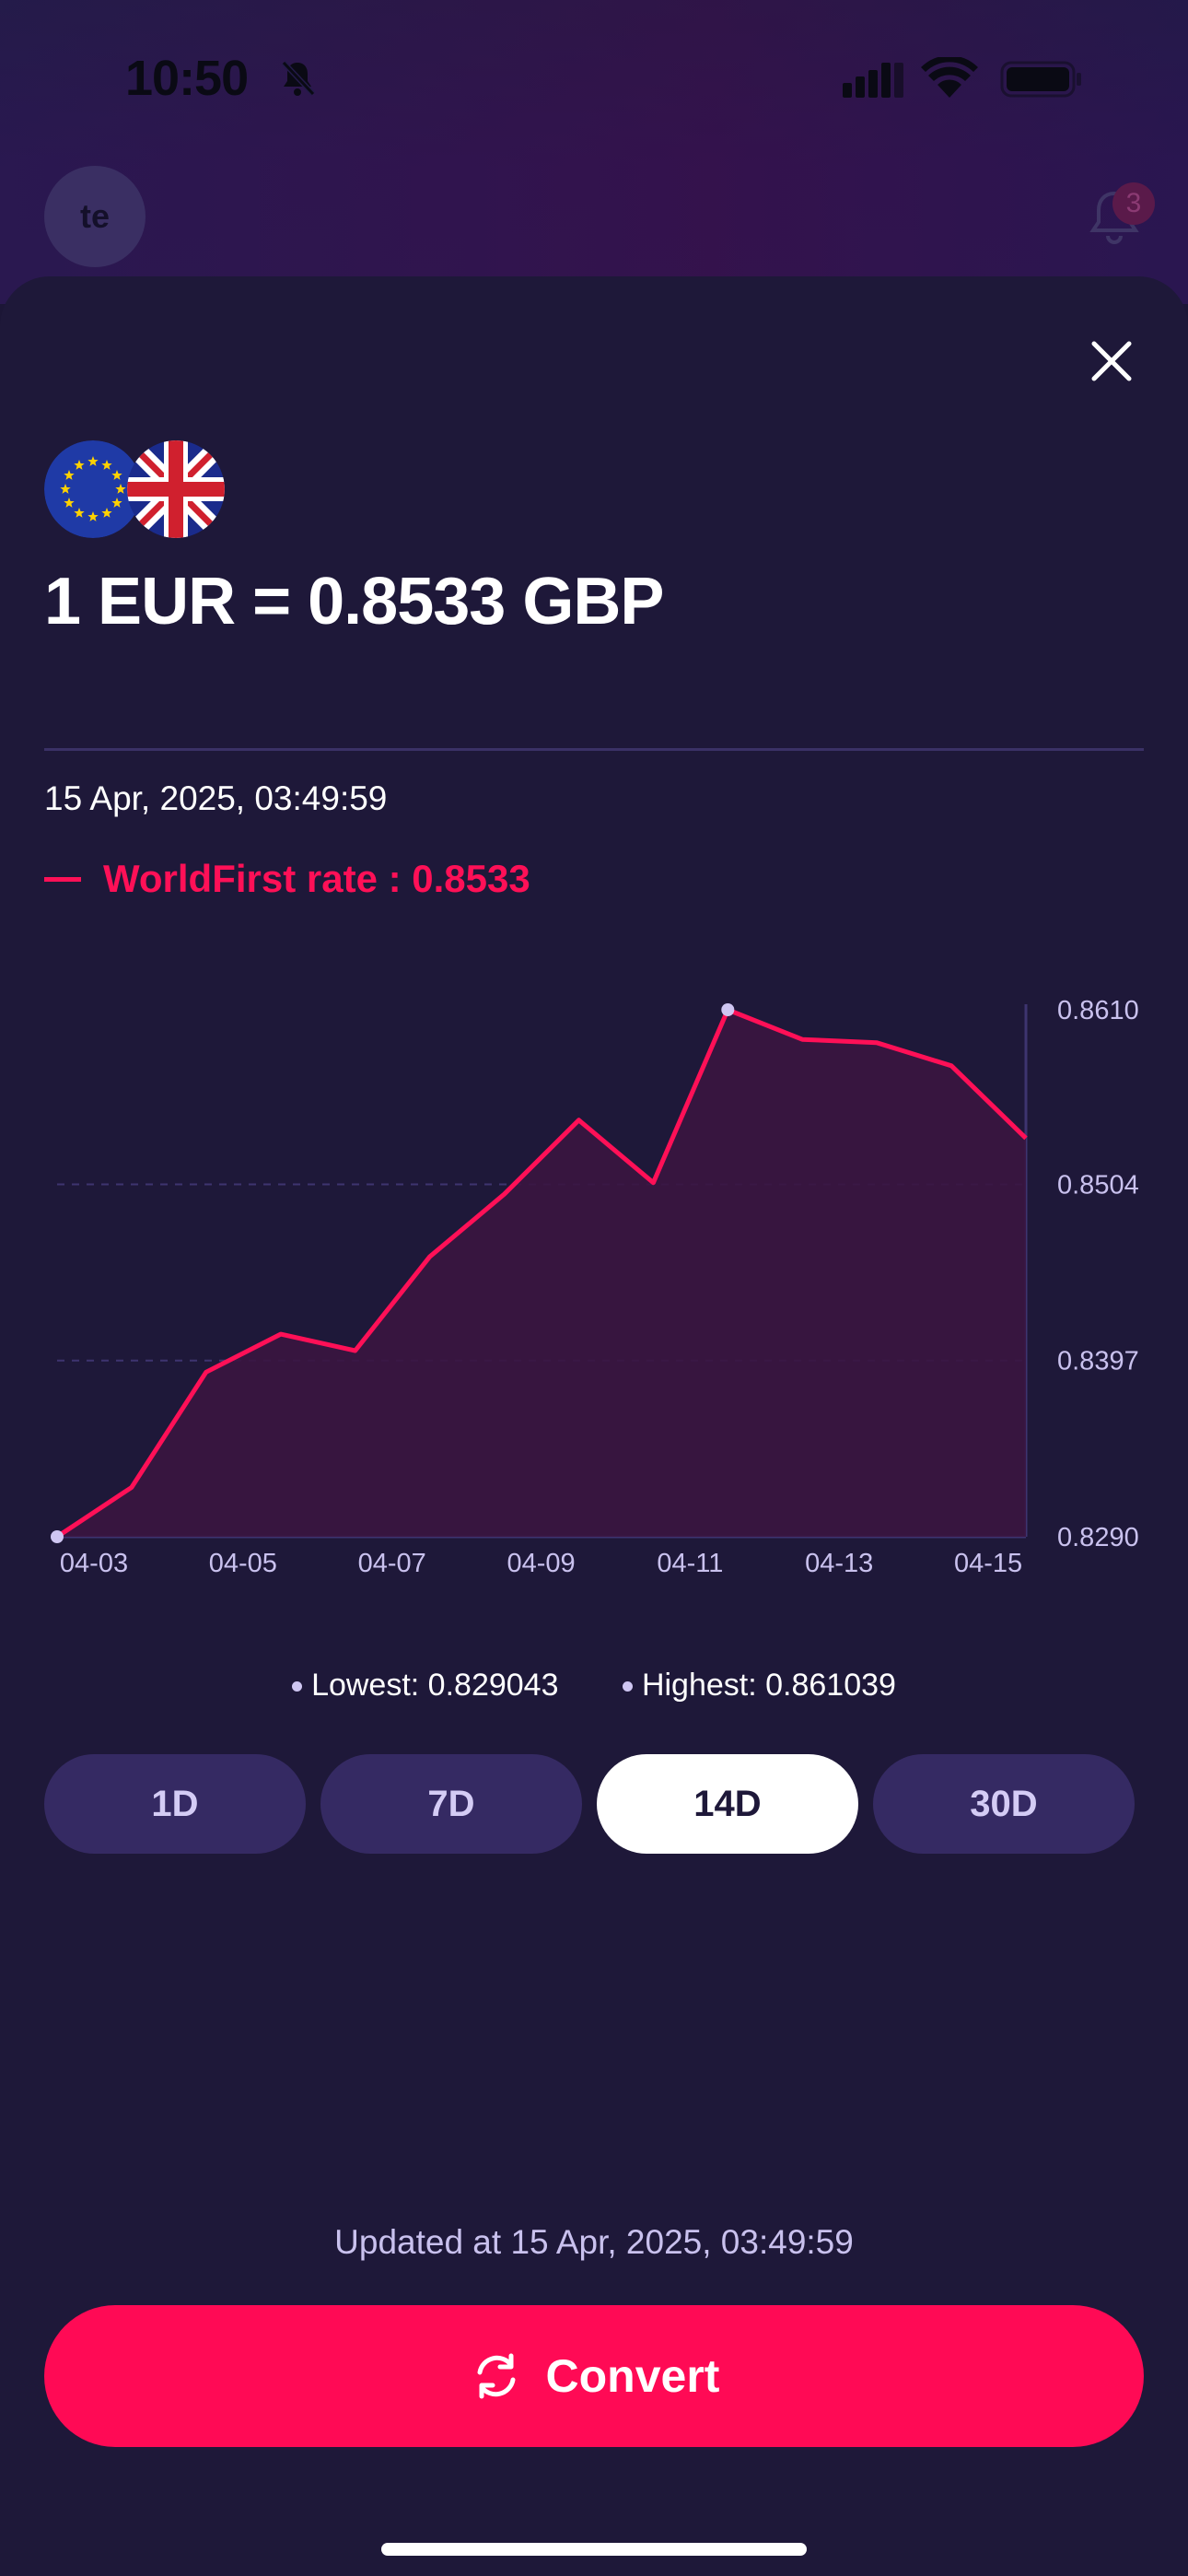  What do you see at coordinates (1133, 203) in the screenshot?
I see `notification-badge: 3` at bounding box center [1133, 203].